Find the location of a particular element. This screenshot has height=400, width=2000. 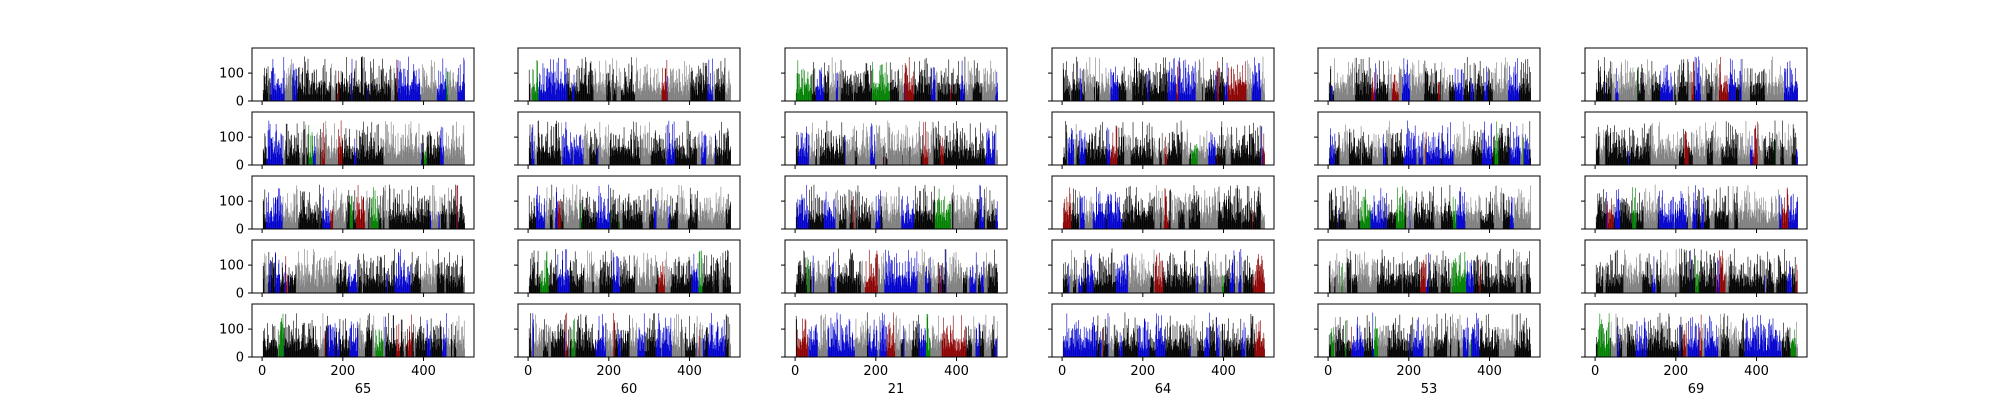

panel-frame is located at coordinates (629, 74).